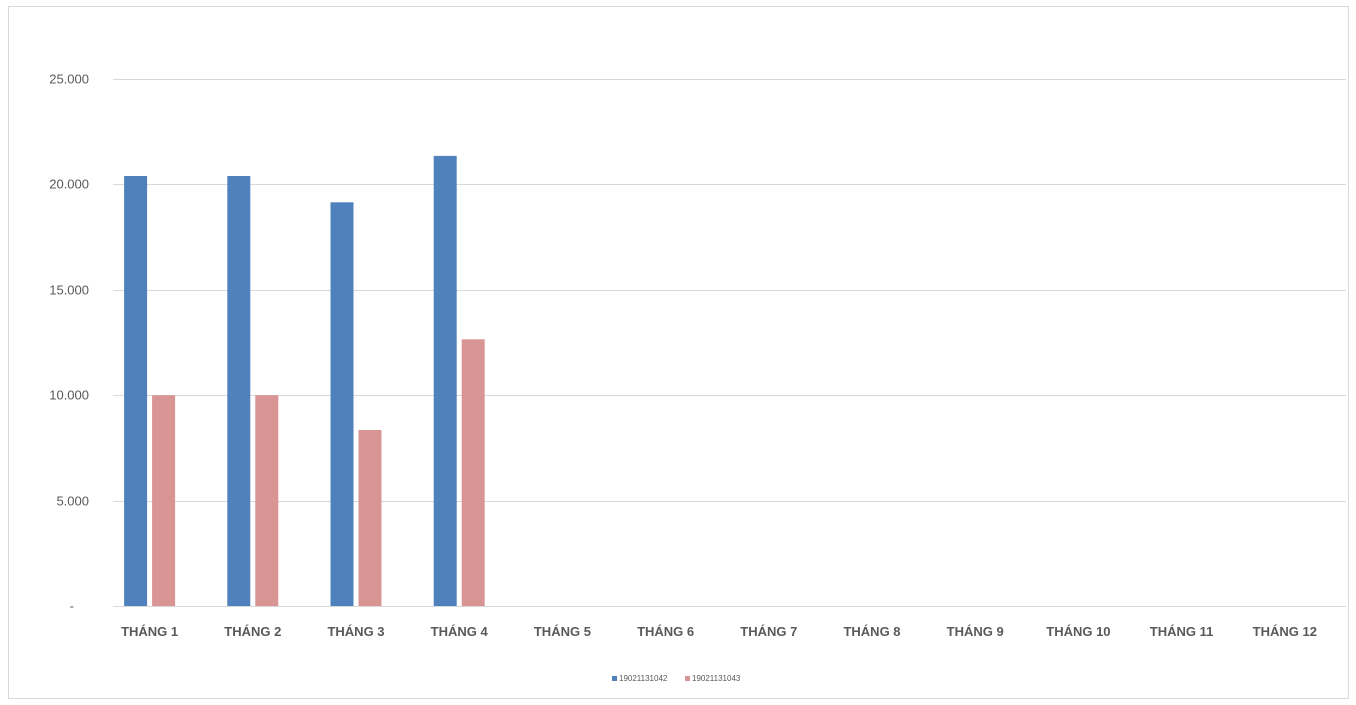 The width and height of the screenshot is (1356, 705). What do you see at coordinates (460, 631) in the screenshot?
I see `x-tick-label: THÁNG 4` at bounding box center [460, 631].